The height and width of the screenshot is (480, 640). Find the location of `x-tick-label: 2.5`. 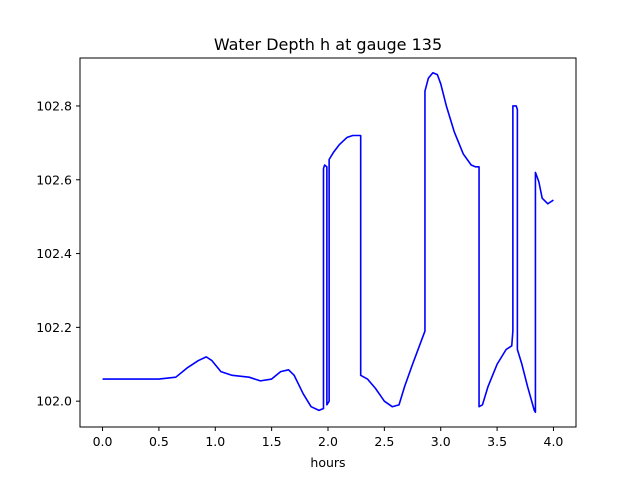

x-tick-label: 2.5 is located at coordinates (384, 441).